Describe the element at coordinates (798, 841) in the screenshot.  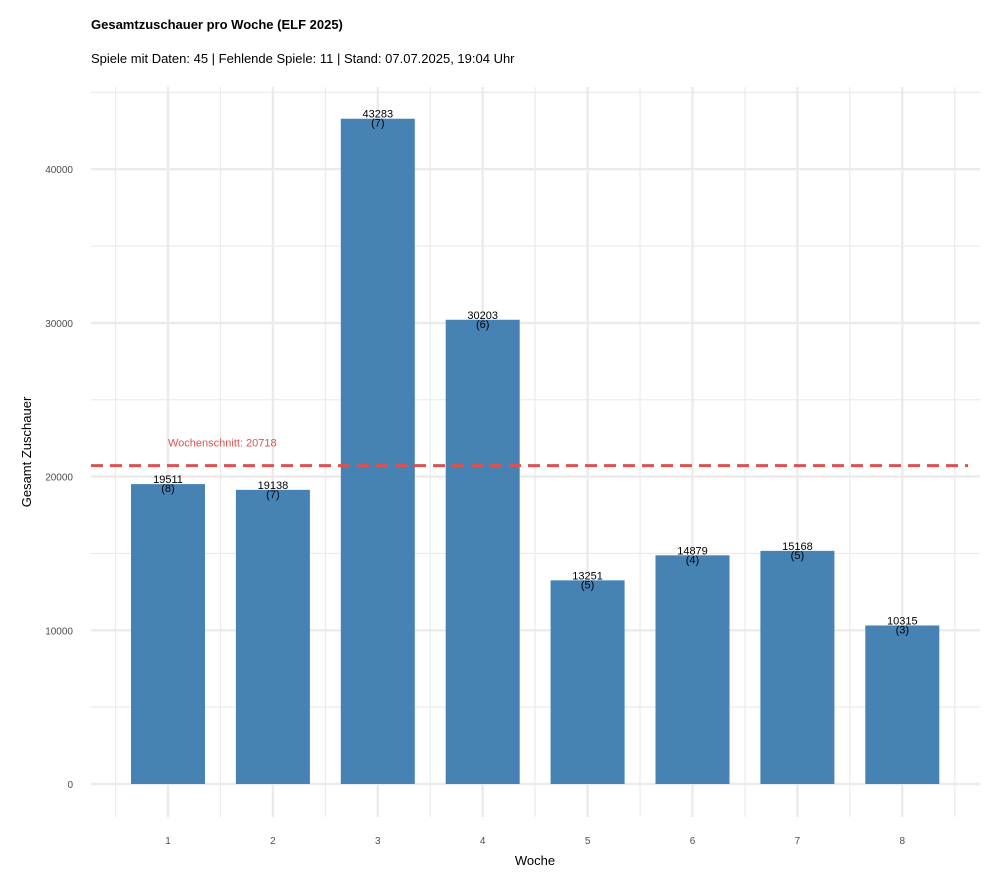
I see `x-tick-label: 7` at that location.